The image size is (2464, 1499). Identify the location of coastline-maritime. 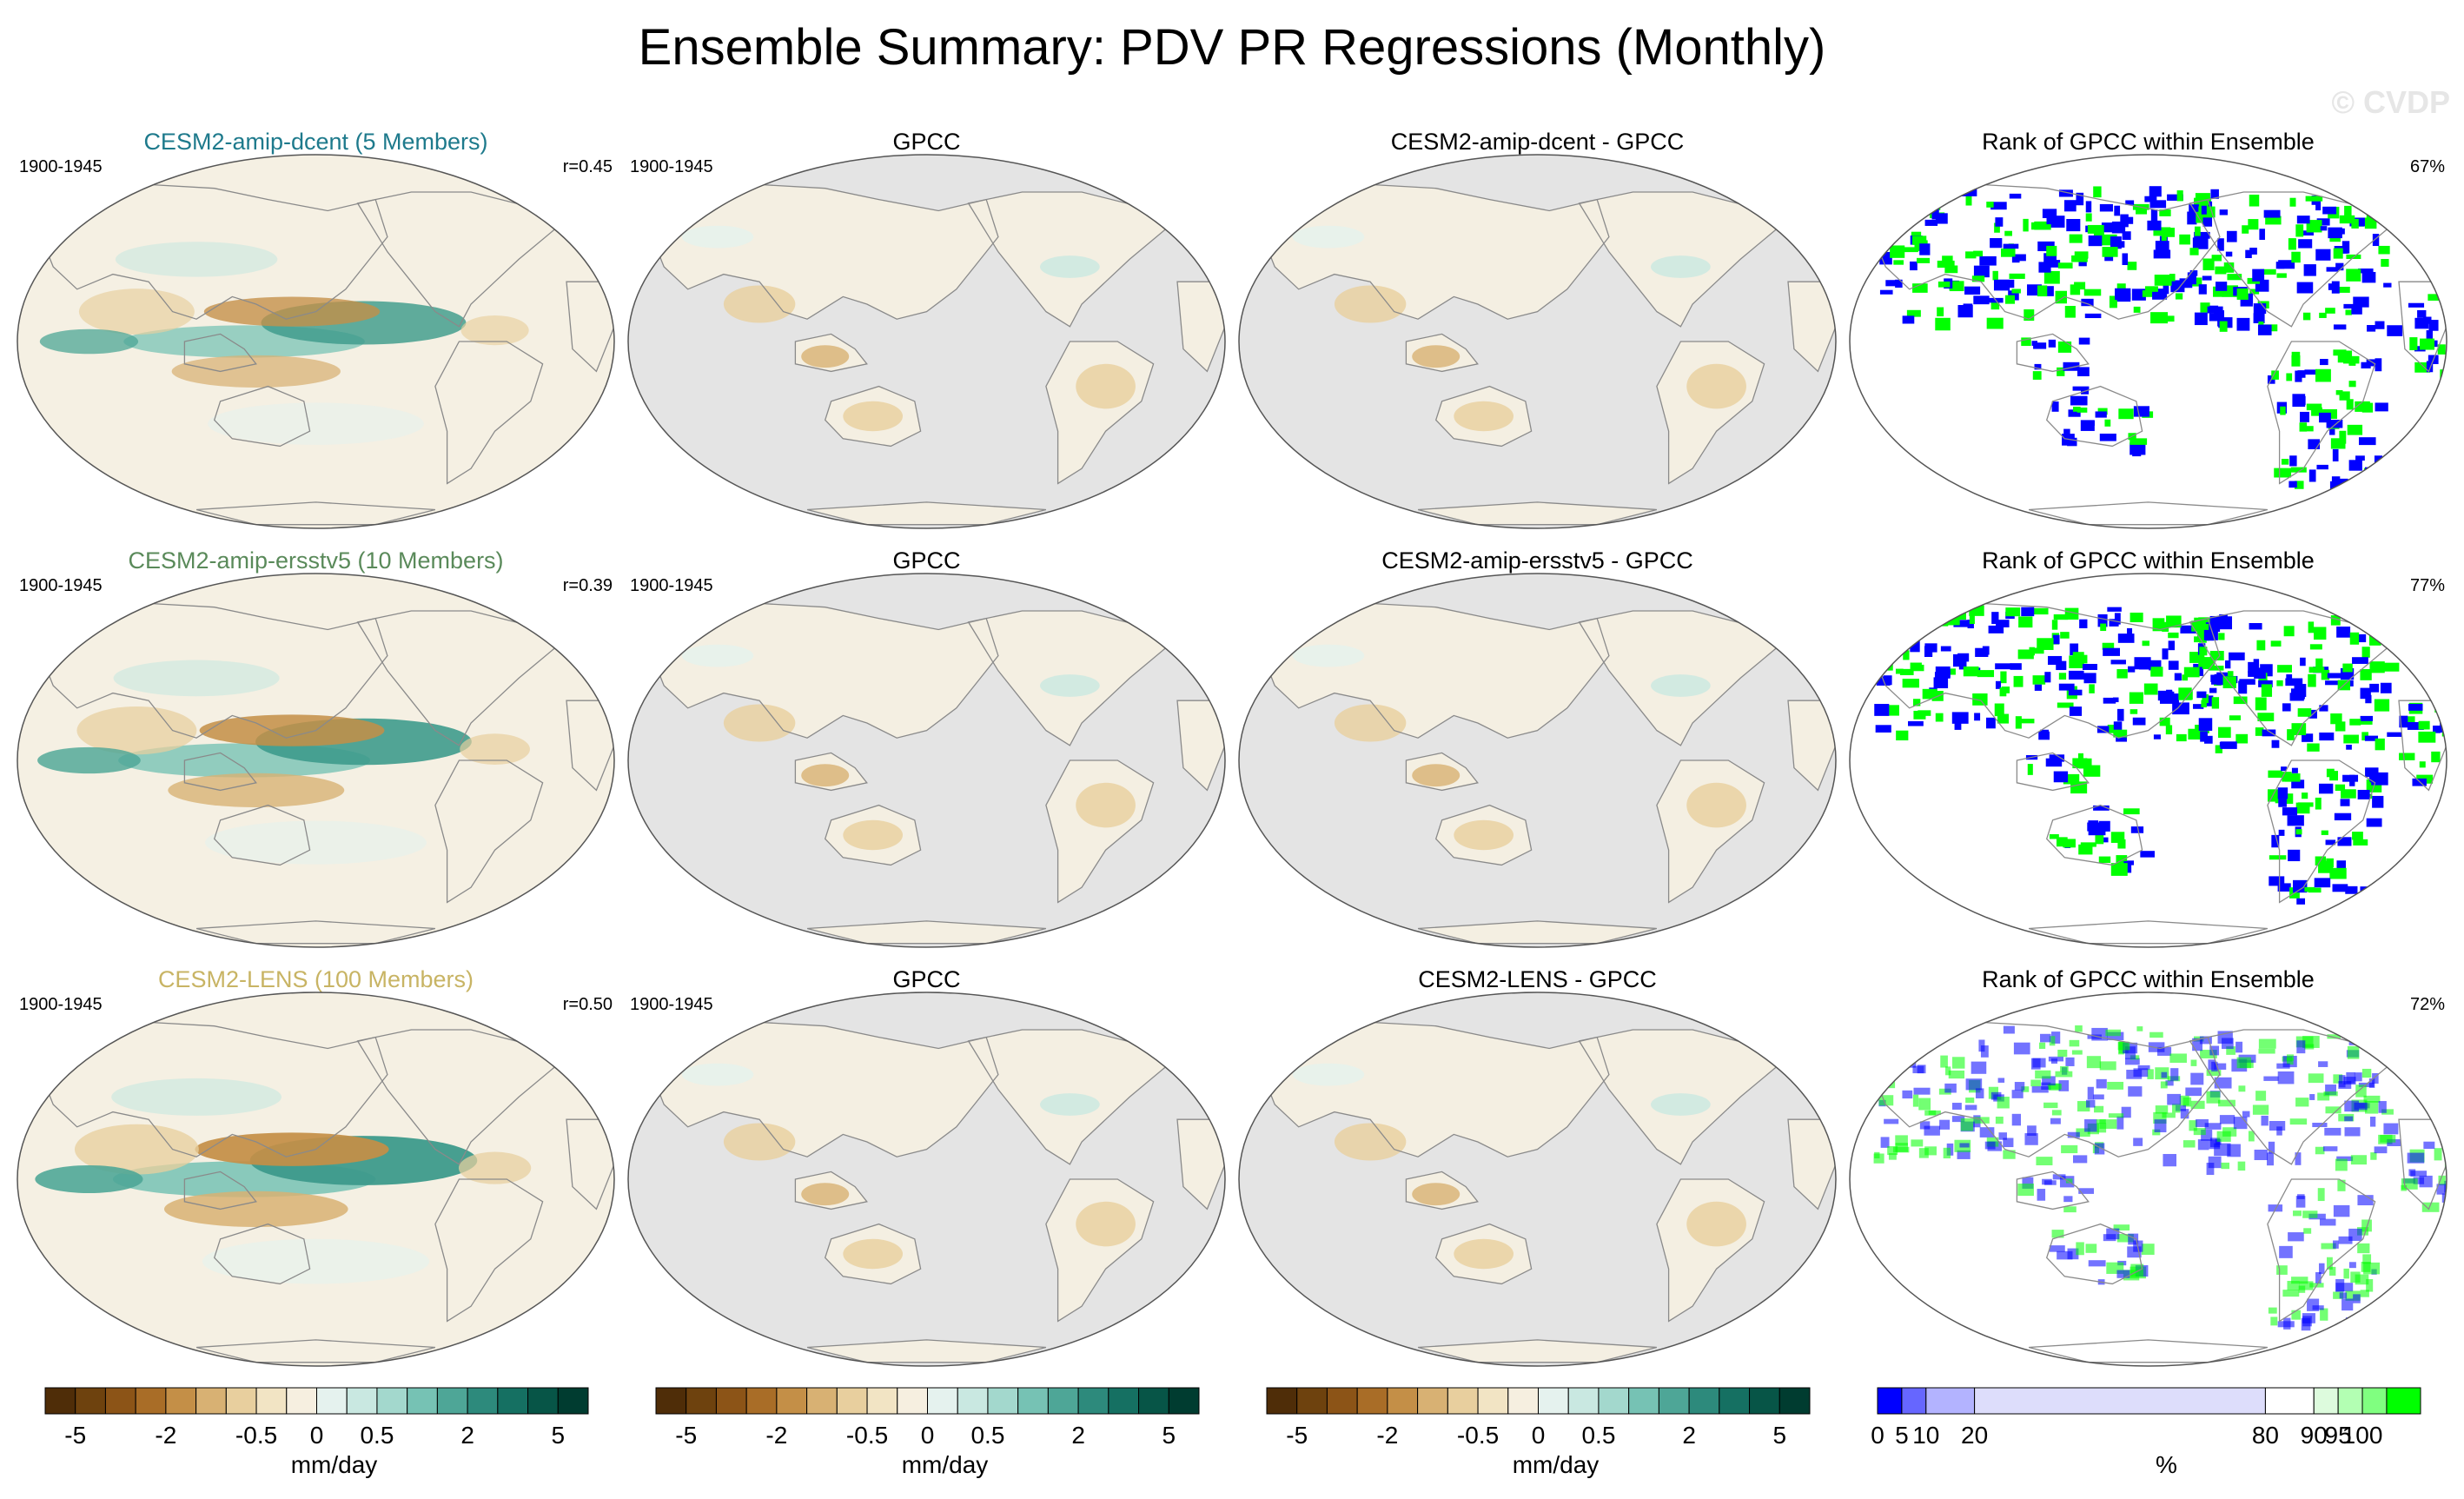
(220, 1190).